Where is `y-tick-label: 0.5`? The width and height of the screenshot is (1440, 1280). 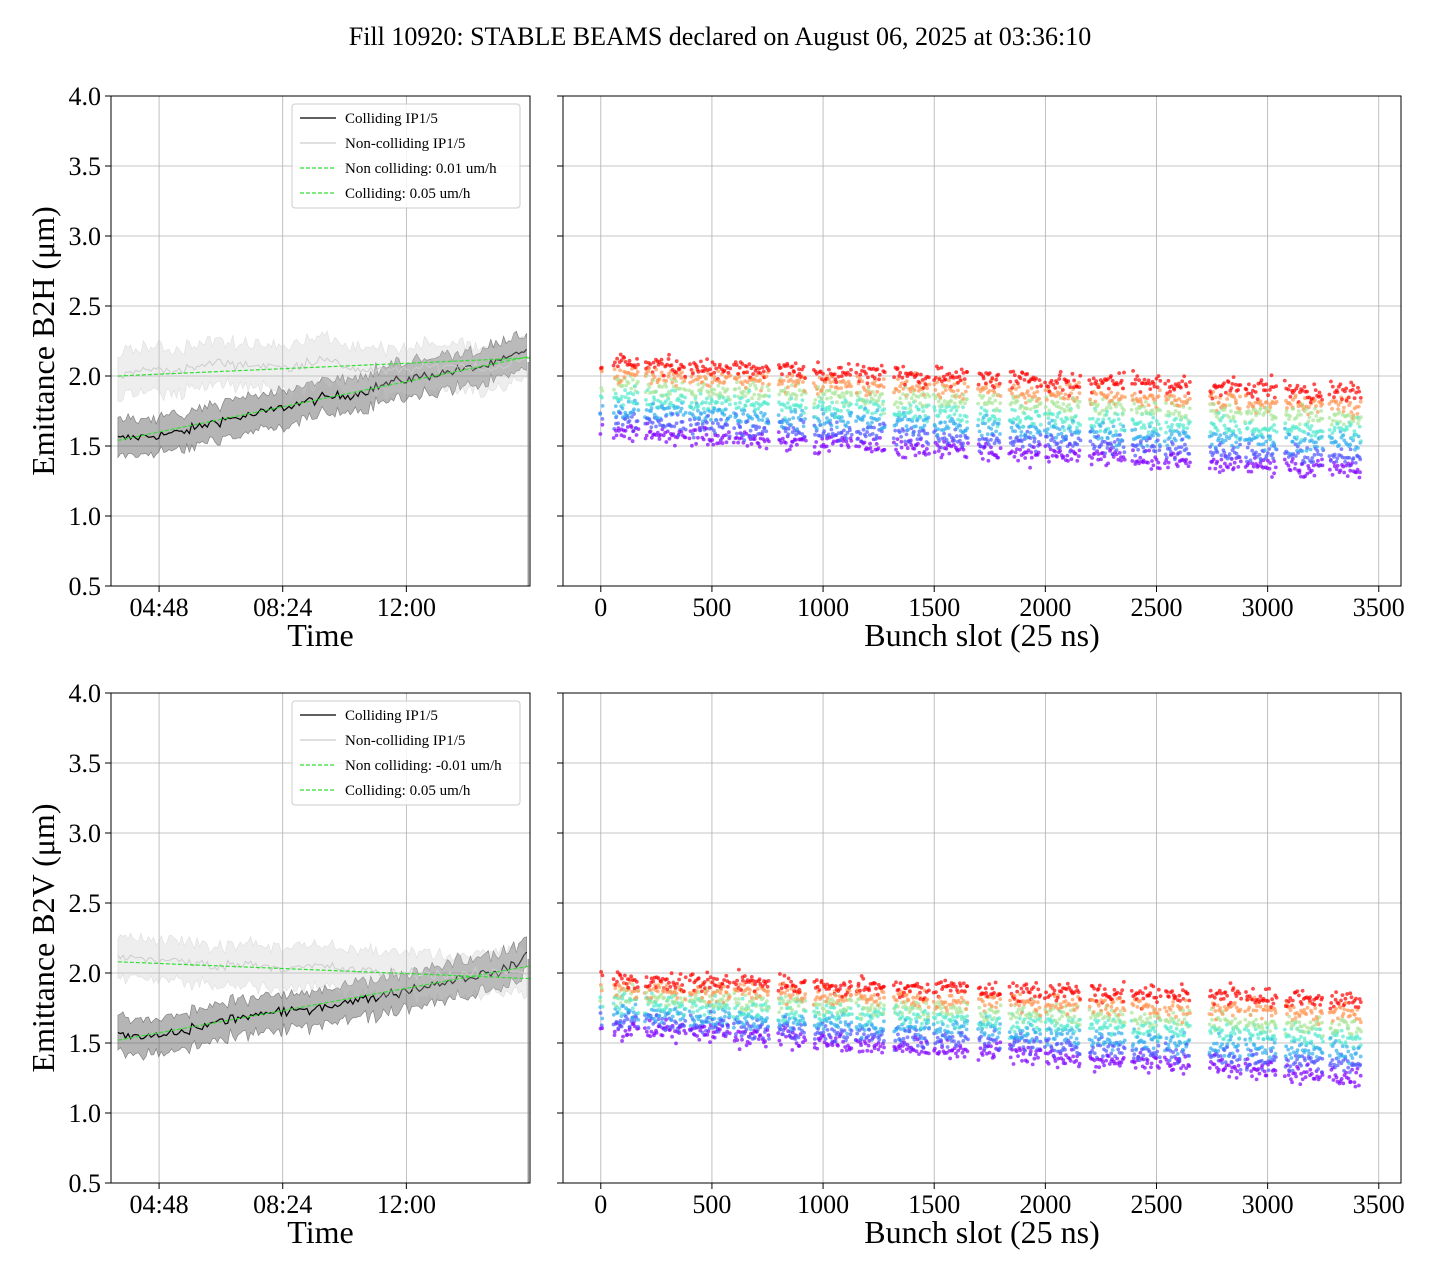
y-tick-label: 0.5 is located at coordinates (85, 586).